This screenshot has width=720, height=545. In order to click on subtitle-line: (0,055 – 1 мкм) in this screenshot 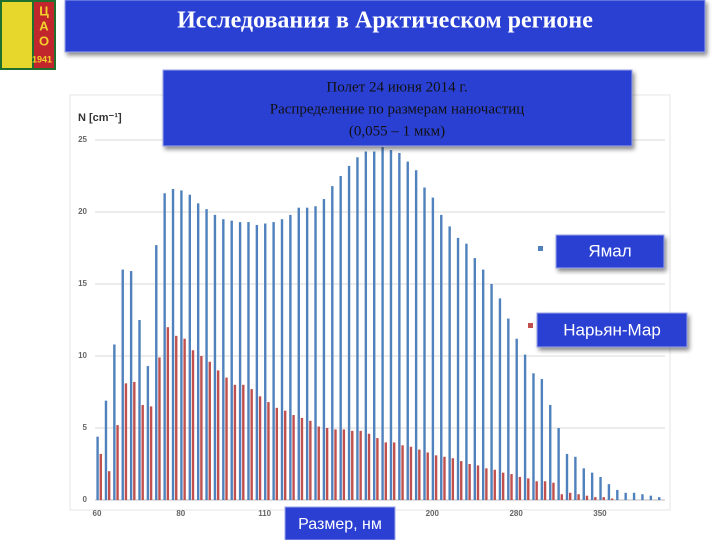, I will do `click(397, 131)`.